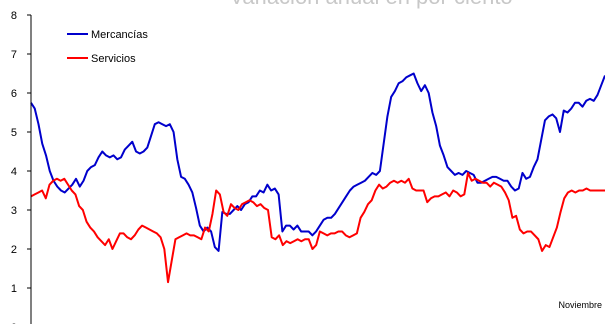 This screenshot has width=605, height=324. I want to click on y-tick-label: 4, so click(14, 172).